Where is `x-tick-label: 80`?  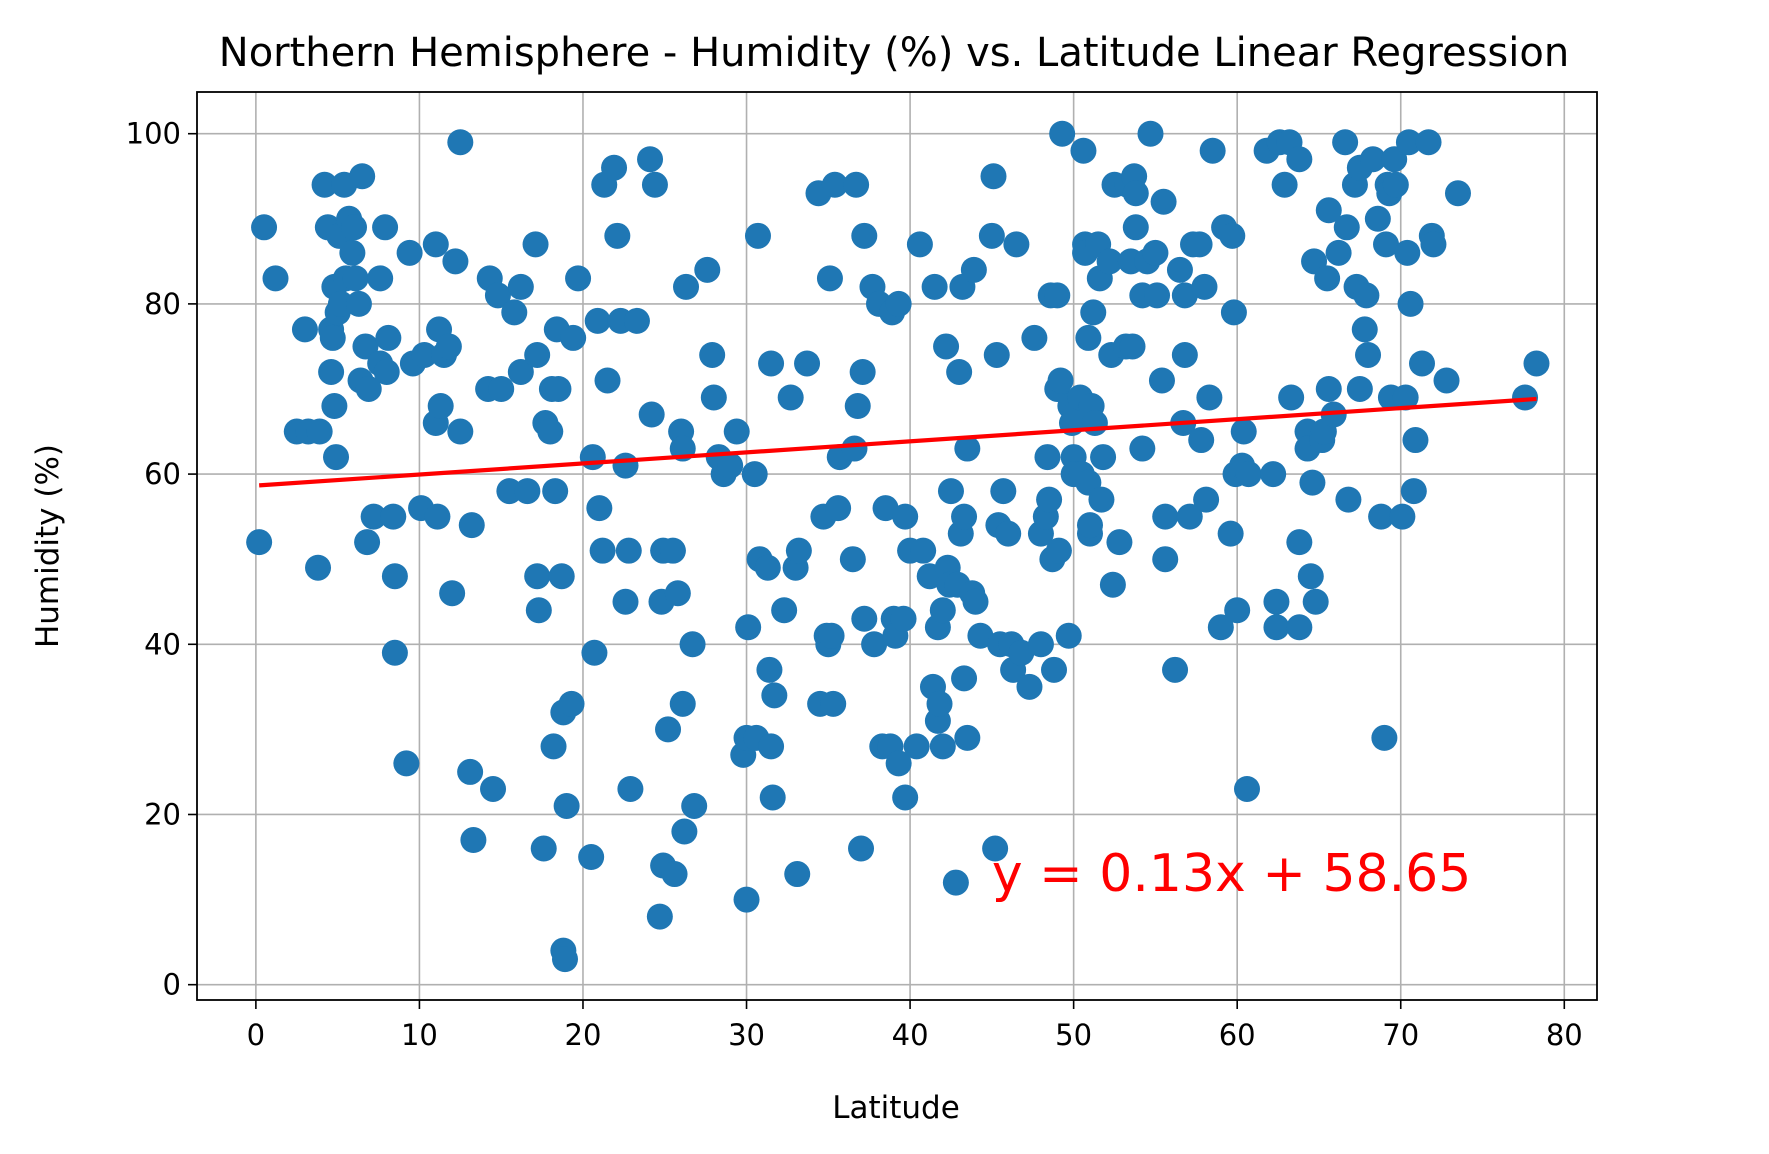
x-tick-label: 80 is located at coordinates (1564, 1035).